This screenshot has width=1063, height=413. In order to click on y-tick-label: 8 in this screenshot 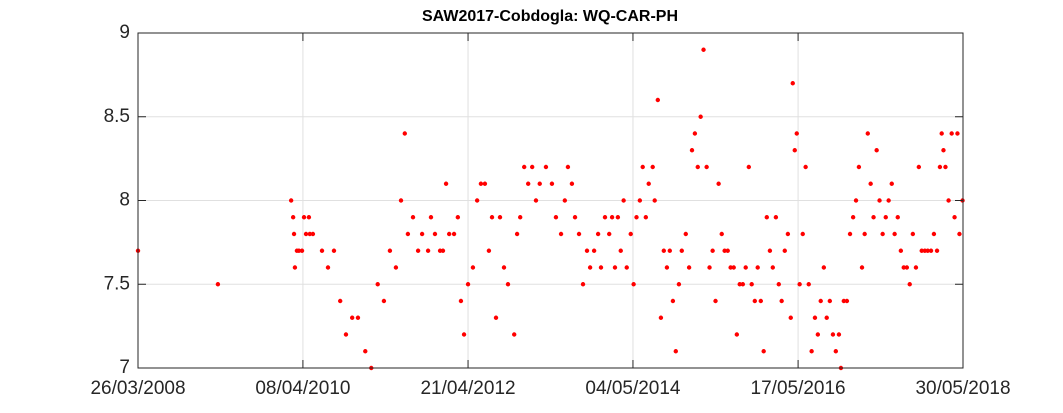, I will do `click(124, 200)`.